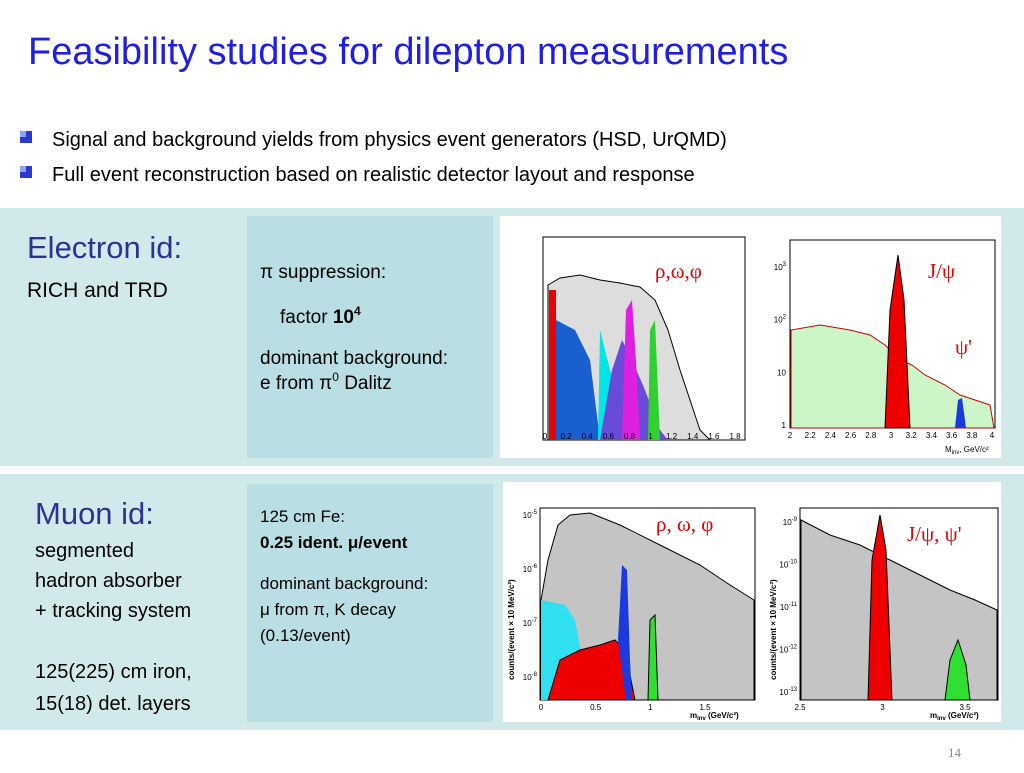  I want to click on plot-label: J/ψ, ψ', so click(934, 534).